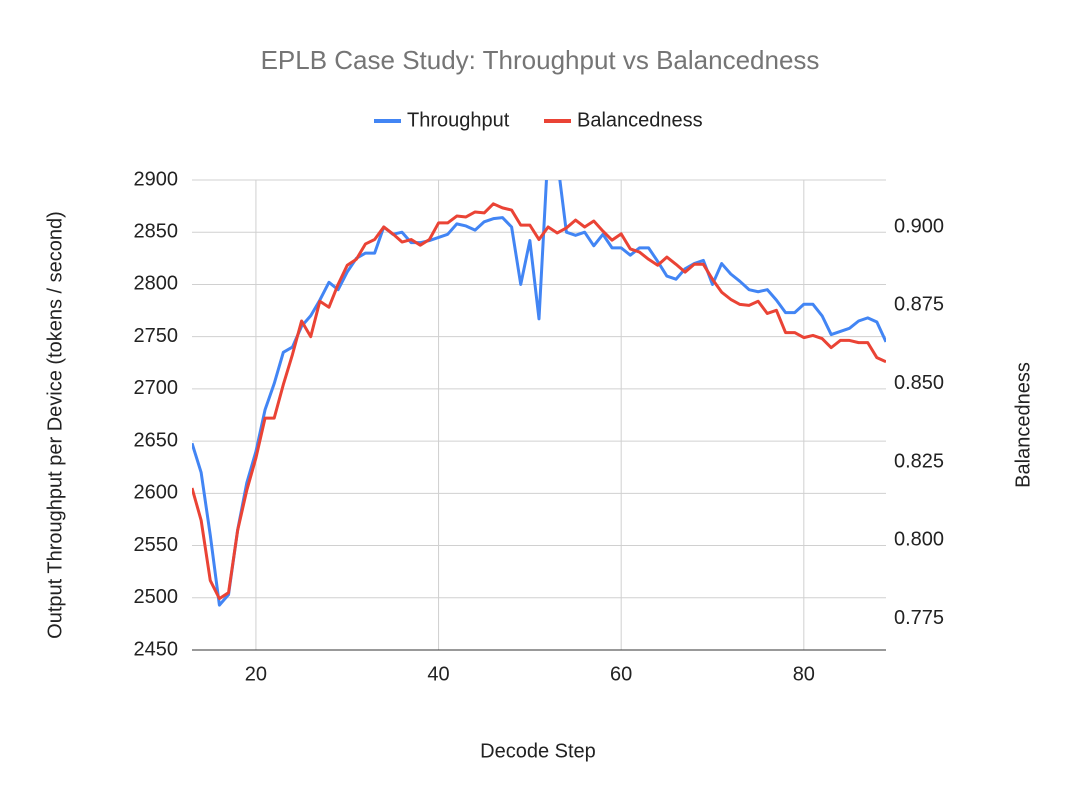 This screenshot has height=808, width=1080. I want to click on y2-tick-label: 0.850, so click(919, 383).